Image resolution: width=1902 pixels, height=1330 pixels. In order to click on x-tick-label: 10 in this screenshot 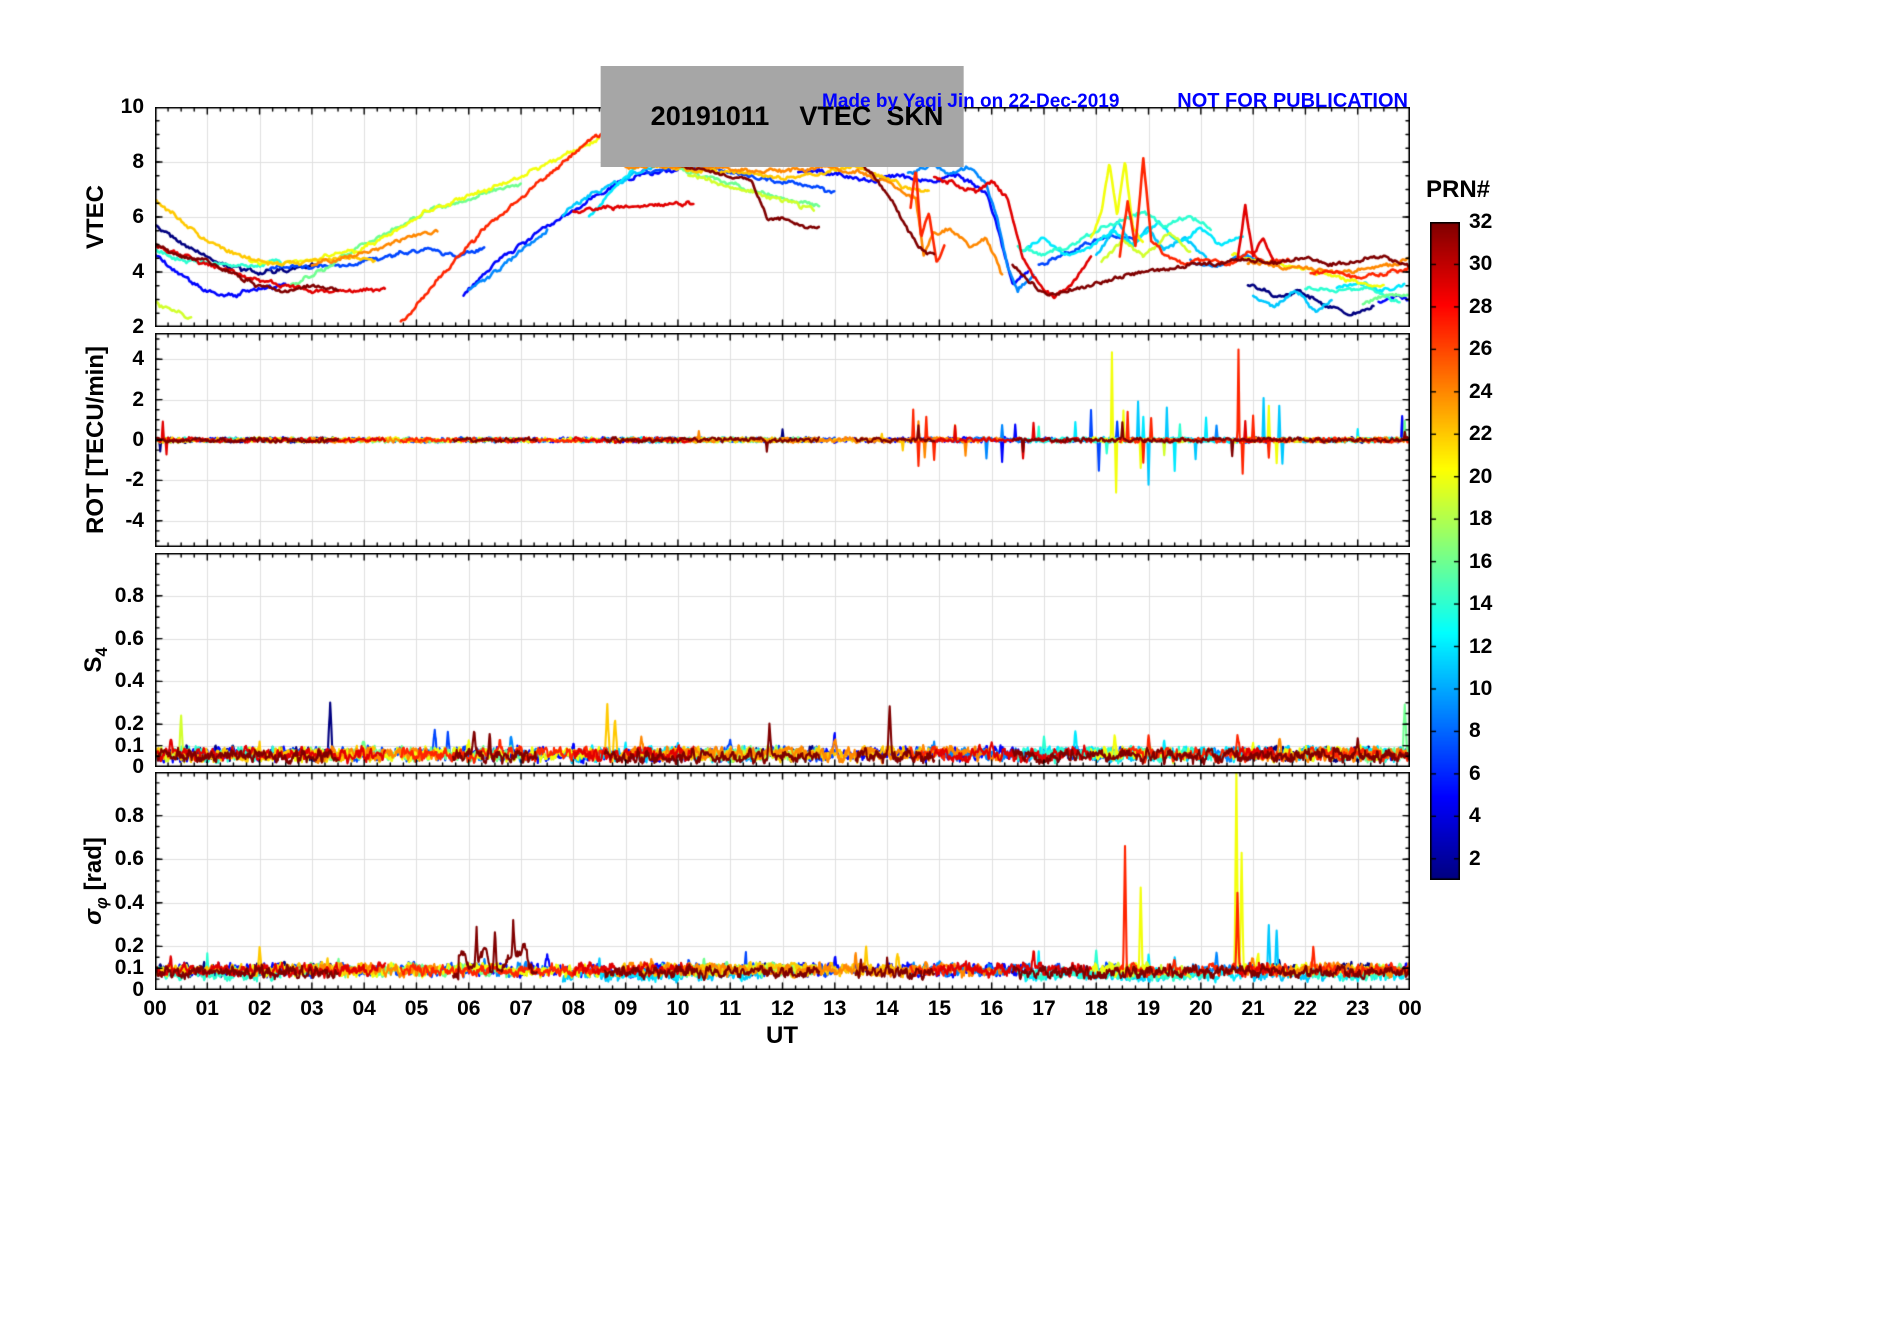, I will do `click(678, 1008)`.